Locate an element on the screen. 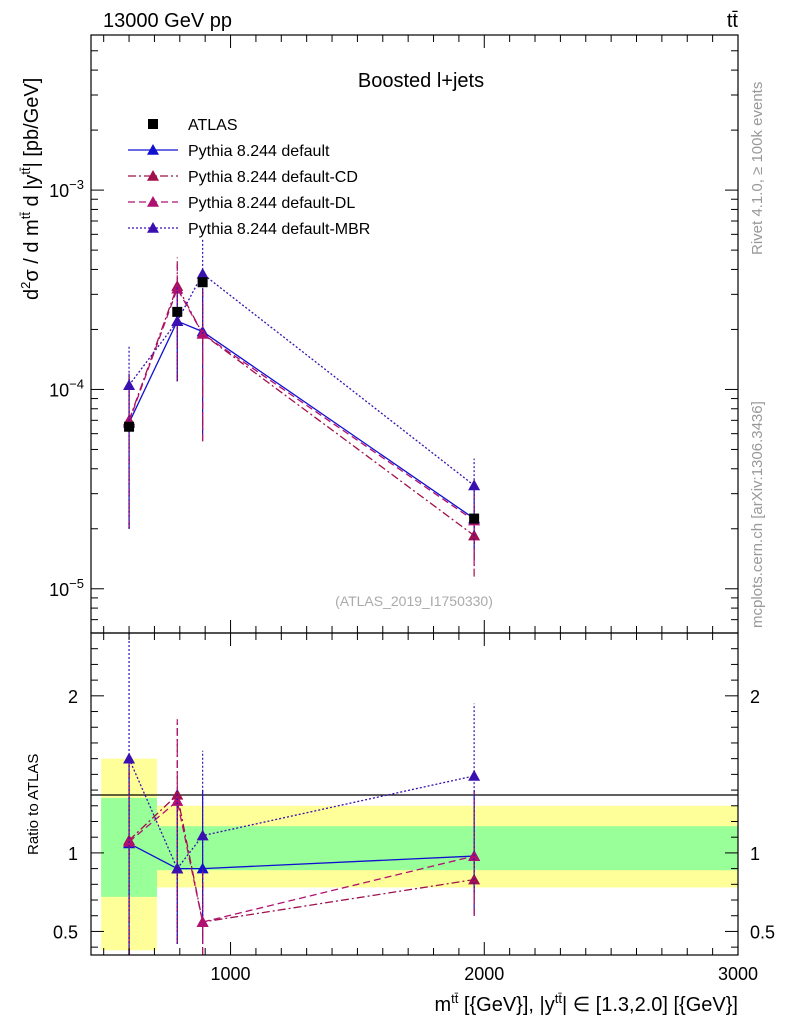 Image resolution: width=786 pixels, height=1024 pixels. ratio-y-tick-label-left: 1 is located at coordinates (73, 854).